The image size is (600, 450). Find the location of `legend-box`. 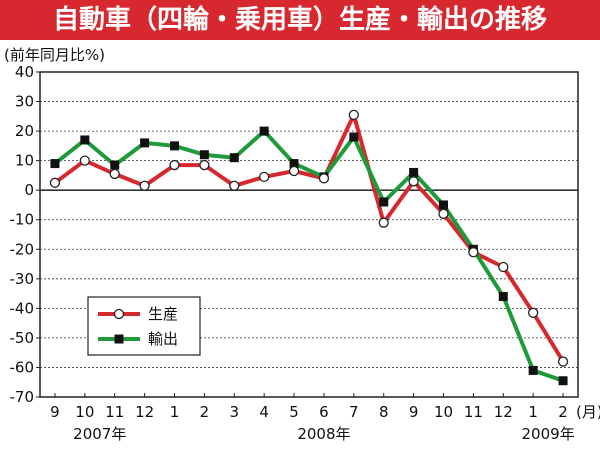

legend-box is located at coordinates (144, 326).